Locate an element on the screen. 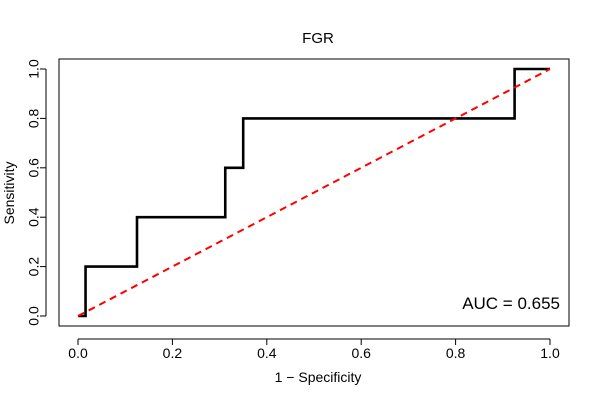 This screenshot has width=600, height=400. auc-annotation: AUC = 0.655 is located at coordinates (511, 303).